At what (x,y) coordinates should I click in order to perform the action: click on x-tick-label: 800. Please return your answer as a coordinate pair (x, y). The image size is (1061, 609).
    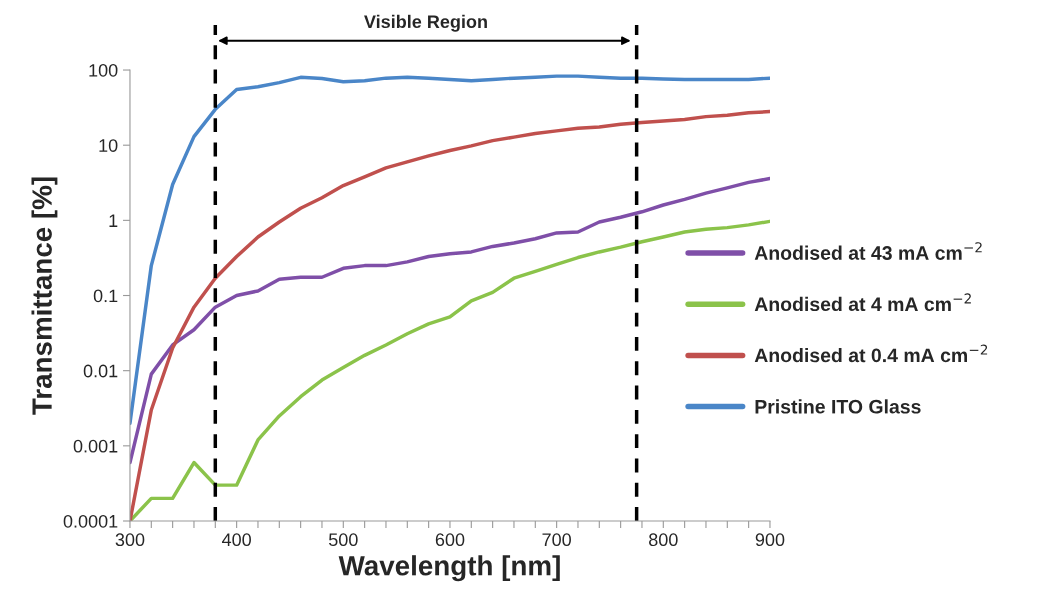
    Looking at the image, I should click on (663, 540).